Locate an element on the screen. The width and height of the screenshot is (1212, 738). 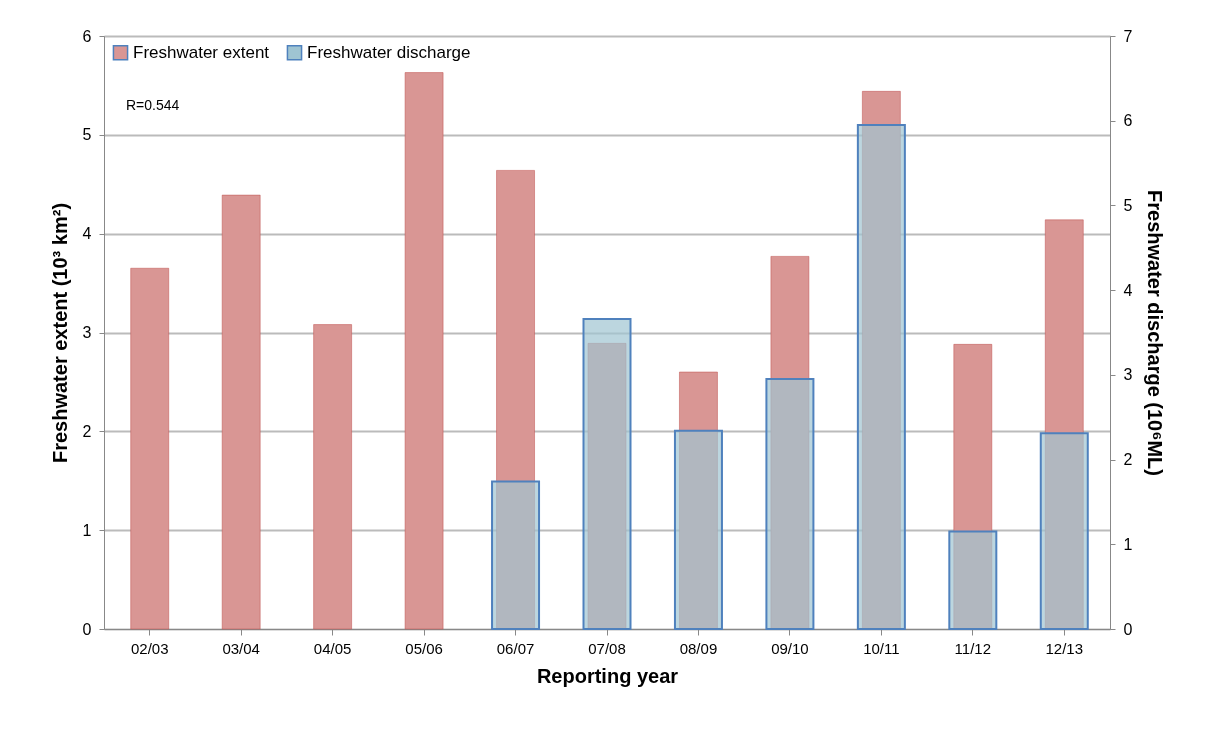
x-tick-label: 12/13 is located at coordinates (1064, 648).